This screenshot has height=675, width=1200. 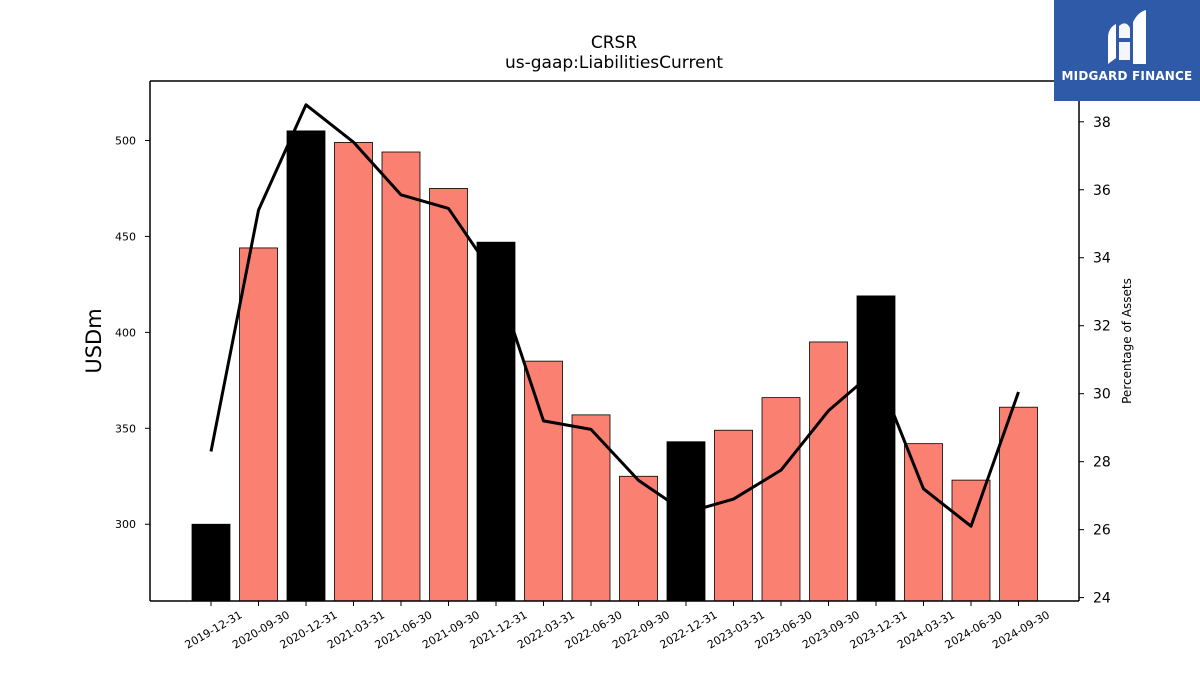 I want to click on right-tick-label: 32, so click(x=1102, y=327).